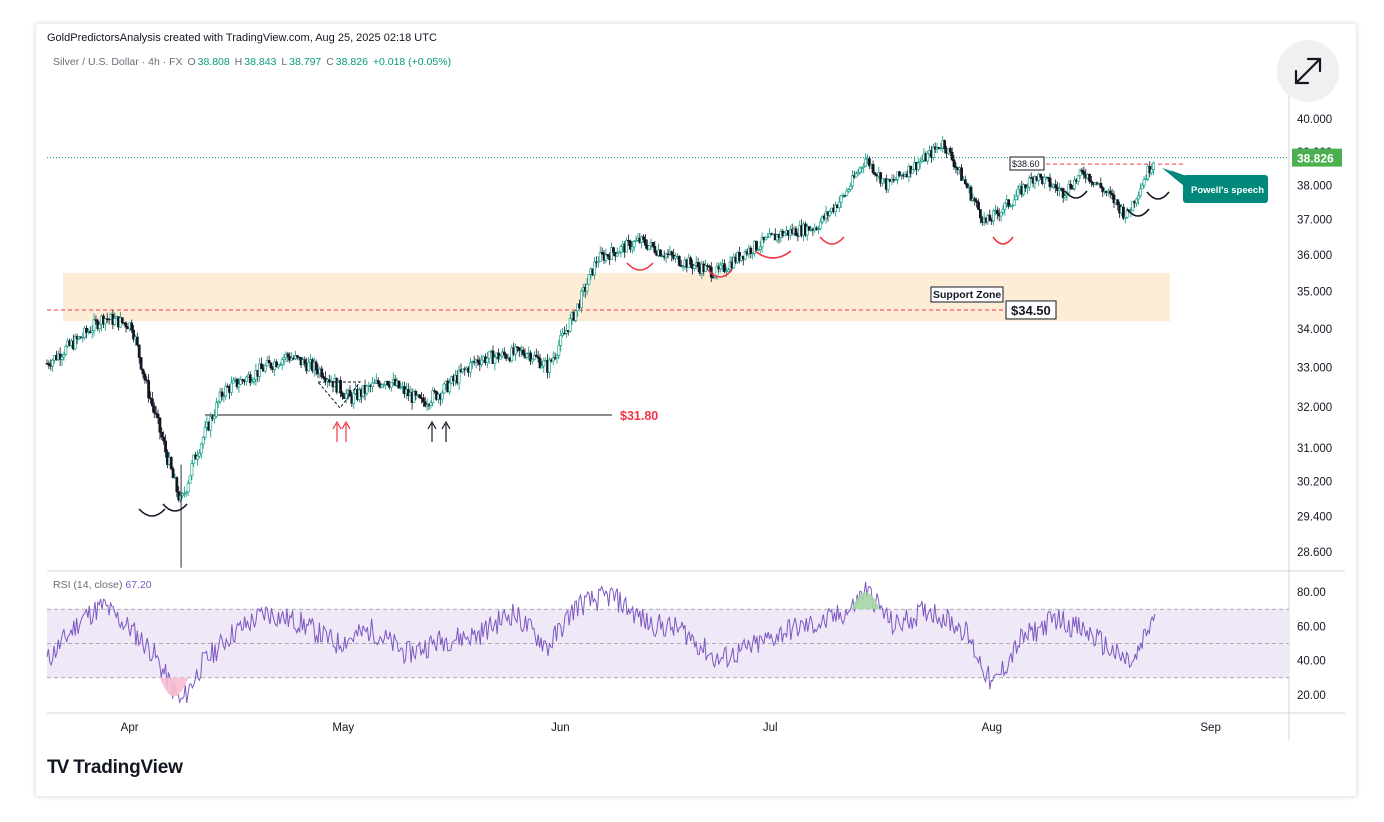 Image resolution: width=1384 pixels, height=822 pixels. What do you see at coordinates (115, 768) in the screenshot?
I see `tradingview-brand: TV TradingView` at bounding box center [115, 768].